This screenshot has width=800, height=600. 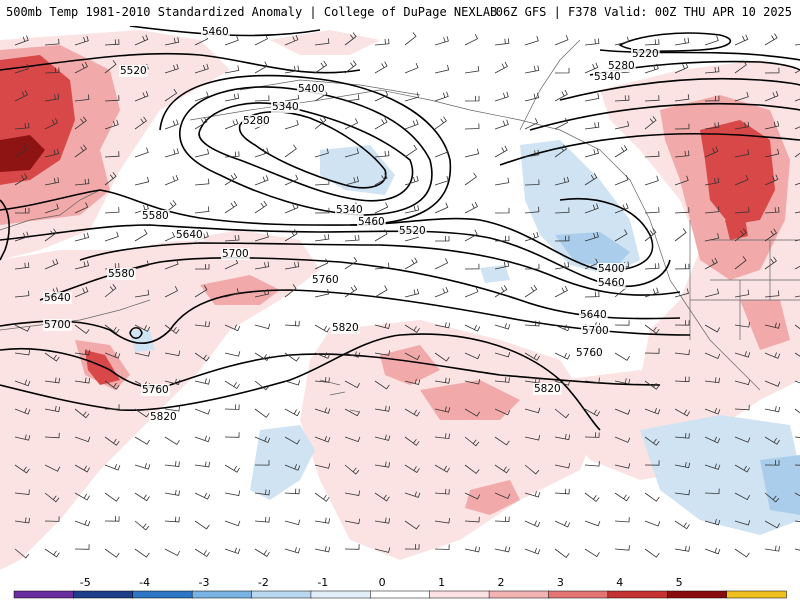 What do you see at coordinates (133, 71) in the screenshot?
I see `contour-label: 5520` at bounding box center [133, 71].